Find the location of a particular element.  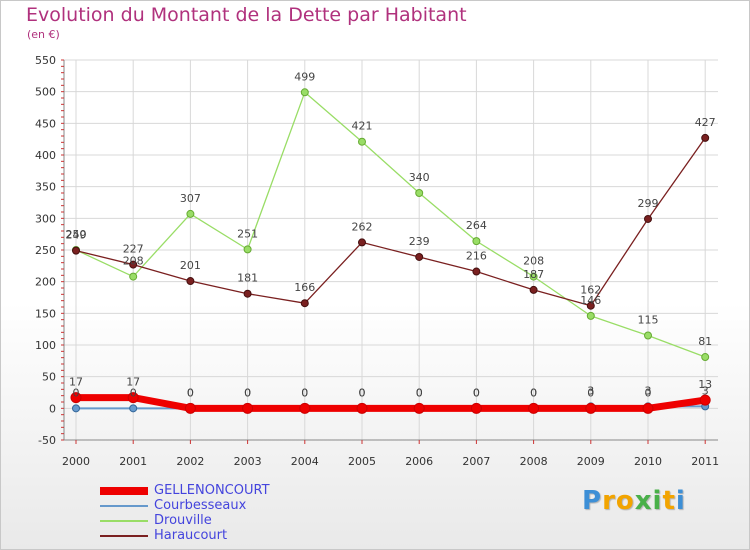

logo-letter: P is located at coordinates (592, 501).